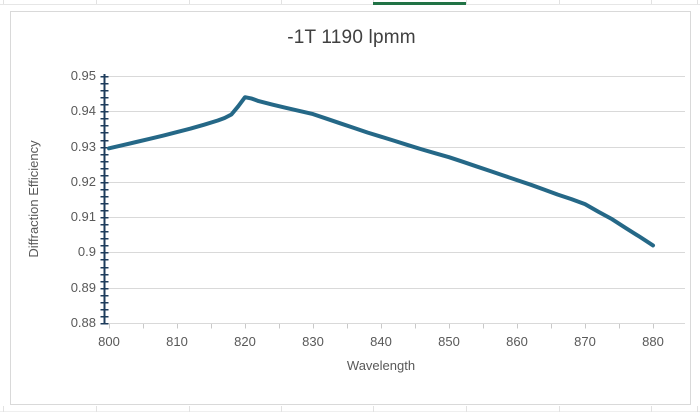  Describe the element at coordinates (419, 3) in the screenshot. I see `selected-cell-border` at that location.